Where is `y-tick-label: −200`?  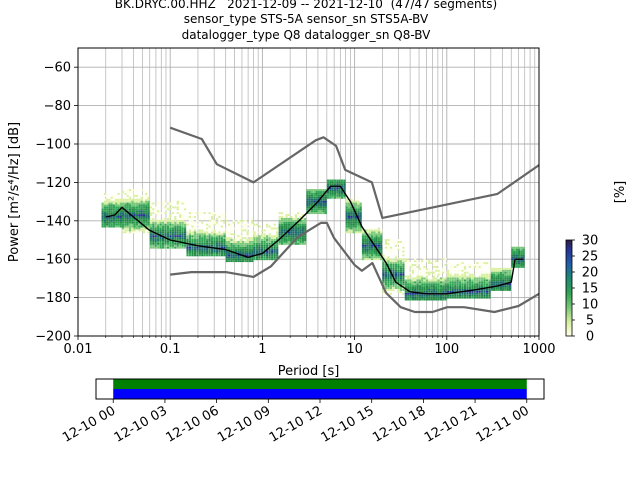 y-tick-label: −200 is located at coordinates (53, 337).